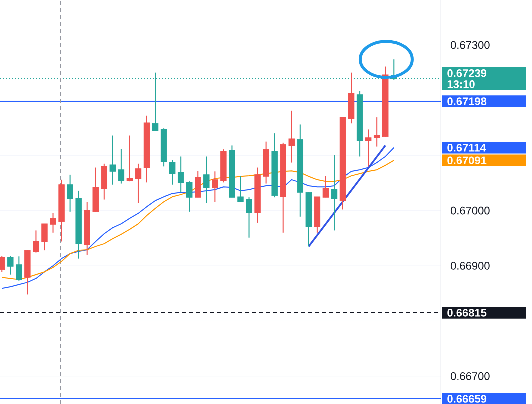 Image resolution: width=532 pixels, height=404 pixels. I want to click on ref-line-label: 0.66815, so click(467, 313).